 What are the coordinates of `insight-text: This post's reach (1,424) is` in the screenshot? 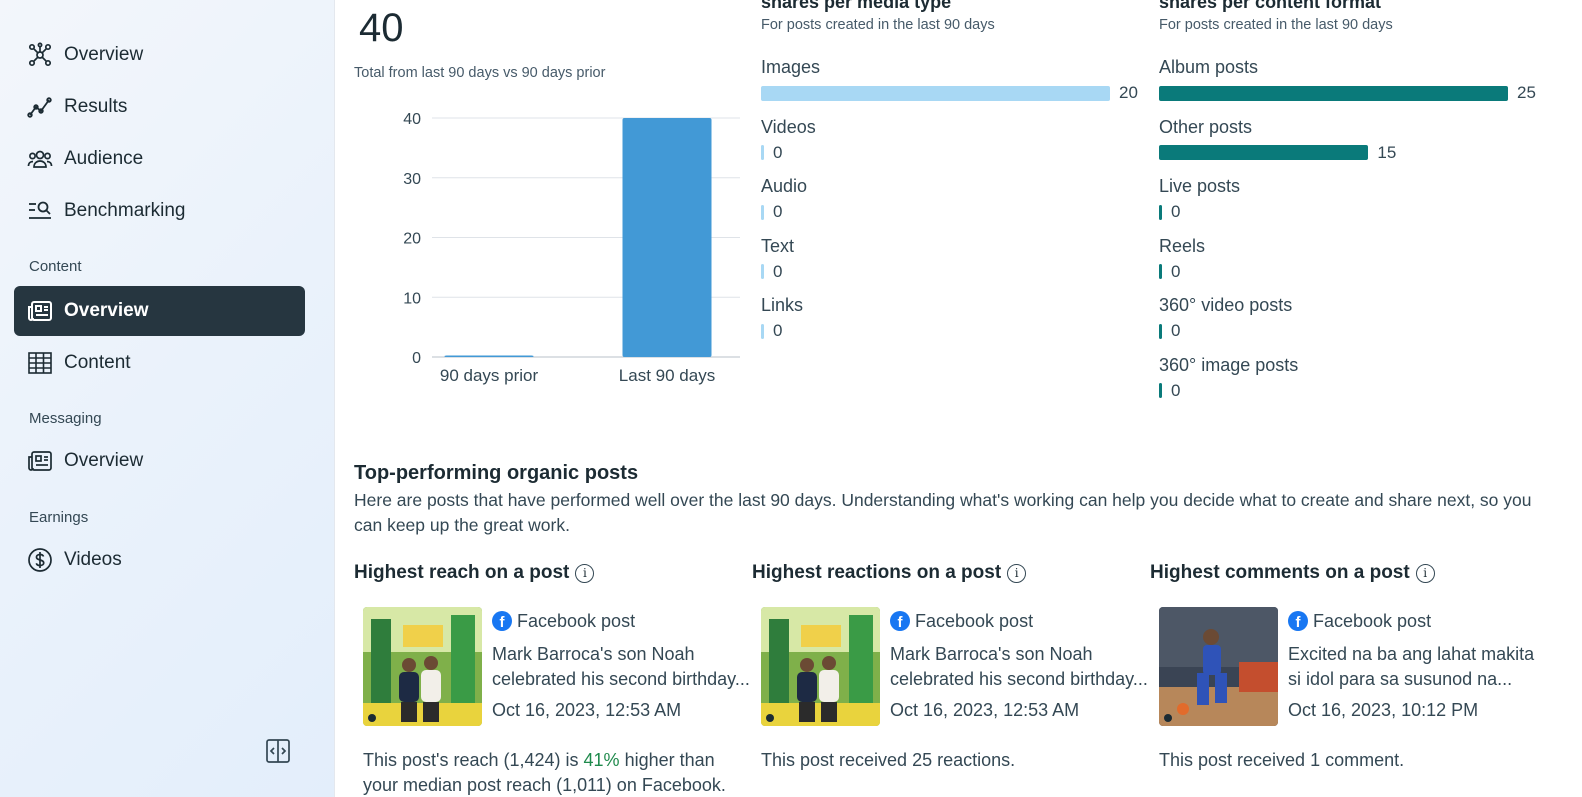 It's located at (473, 760).